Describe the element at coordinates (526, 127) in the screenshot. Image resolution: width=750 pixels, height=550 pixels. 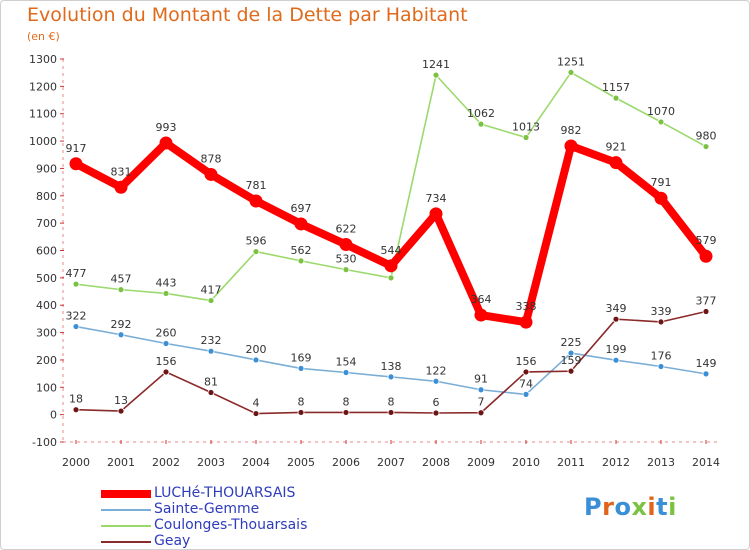
I see `data-label-coulonges-thouarsais: 1013` at that location.